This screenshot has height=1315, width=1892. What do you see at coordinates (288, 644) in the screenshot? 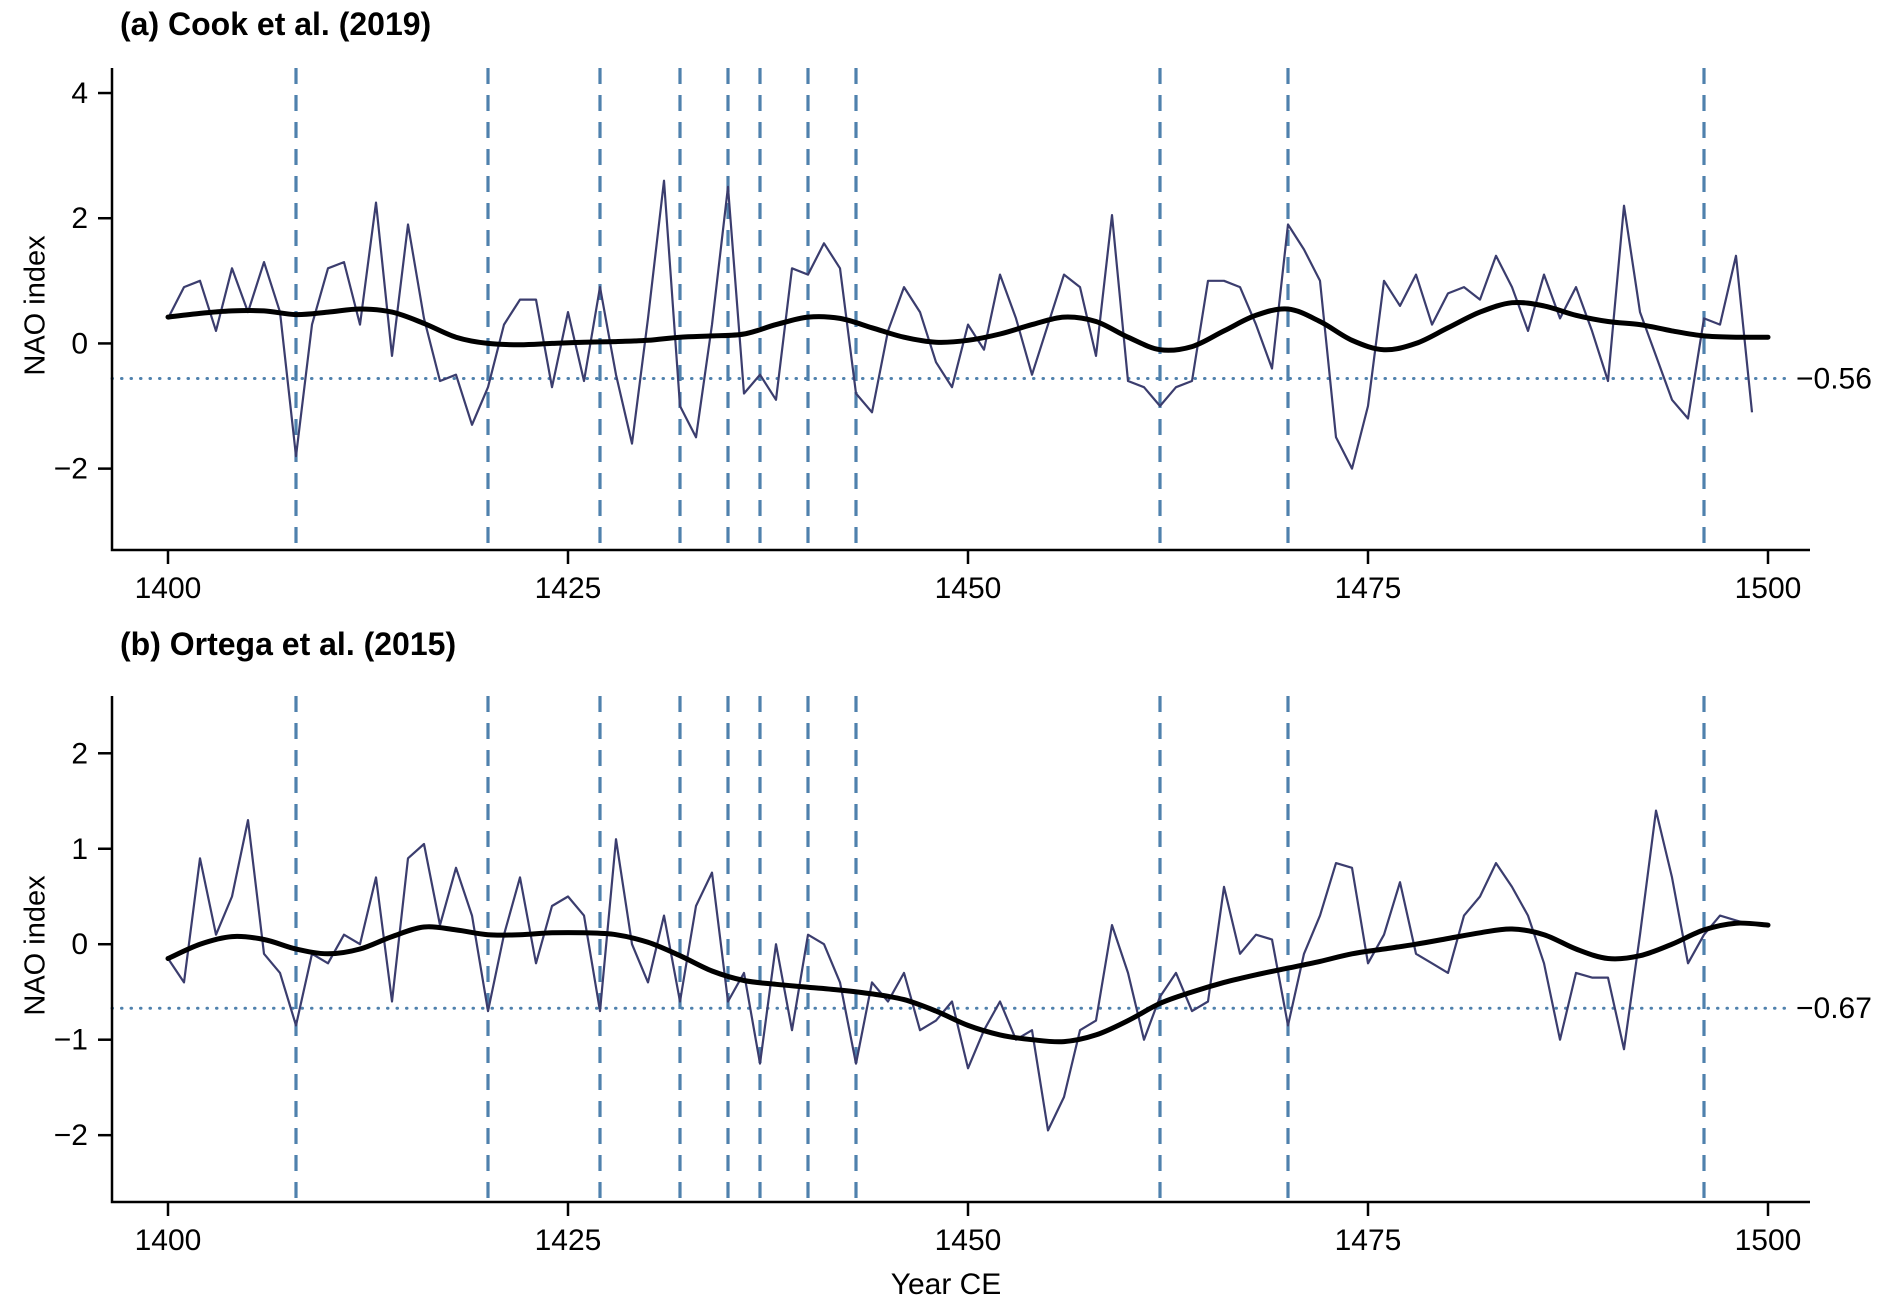
I see `panel-b-title: (b) Ortega et al. (2015)` at bounding box center [288, 644].